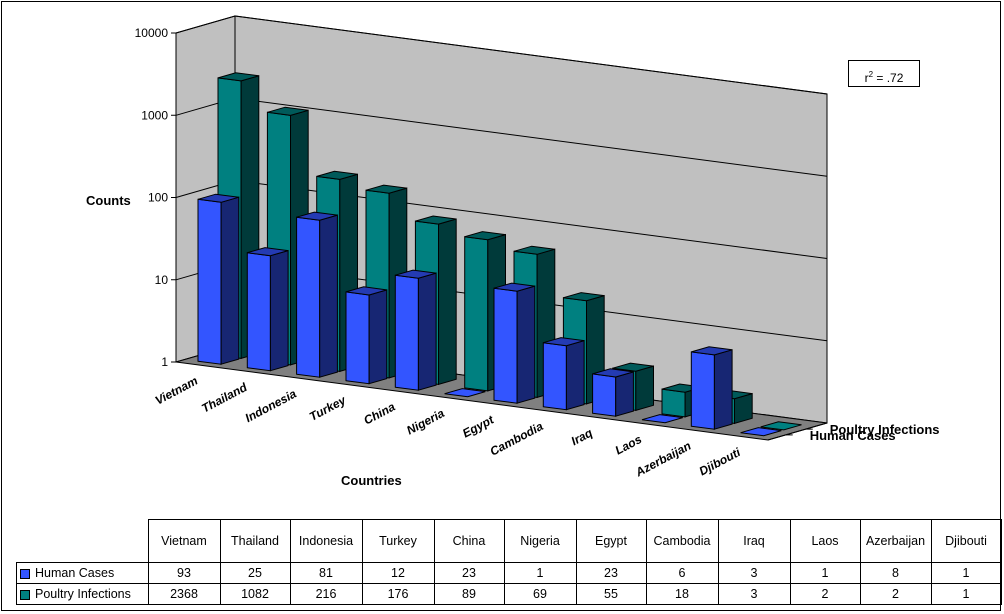  What do you see at coordinates (682, 541) in the screenshot?
I see `table-header-cell: Cambodia` at bounding box center [682, 541].